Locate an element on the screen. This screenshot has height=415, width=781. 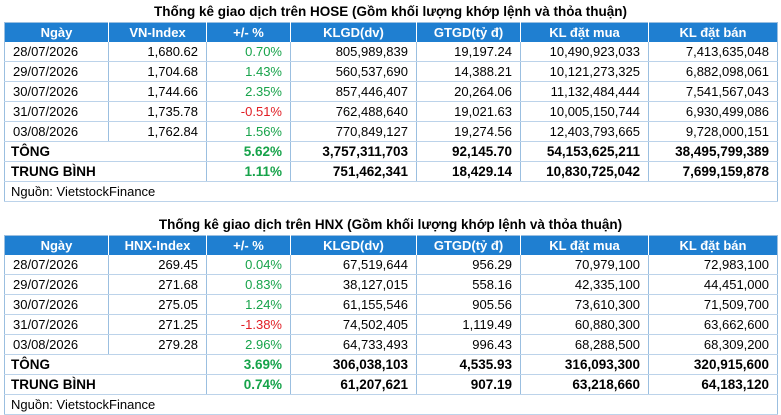
table-cell: 6,882,098,061 is located at coordinates (713, 71).